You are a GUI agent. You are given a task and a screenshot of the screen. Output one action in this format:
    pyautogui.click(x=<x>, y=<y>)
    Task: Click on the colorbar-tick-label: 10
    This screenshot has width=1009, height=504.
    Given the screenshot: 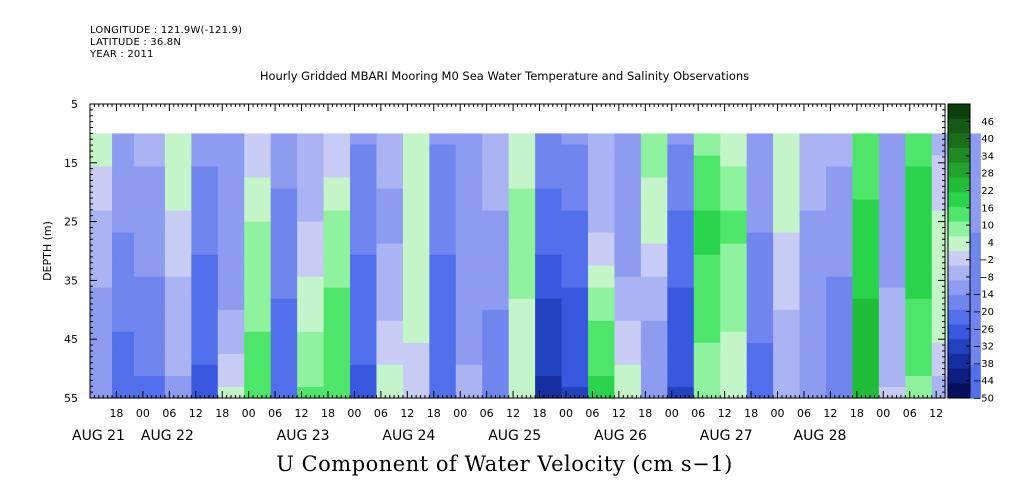 What is the action you would take?
    pyautogui.click(x=987, y=226)
    